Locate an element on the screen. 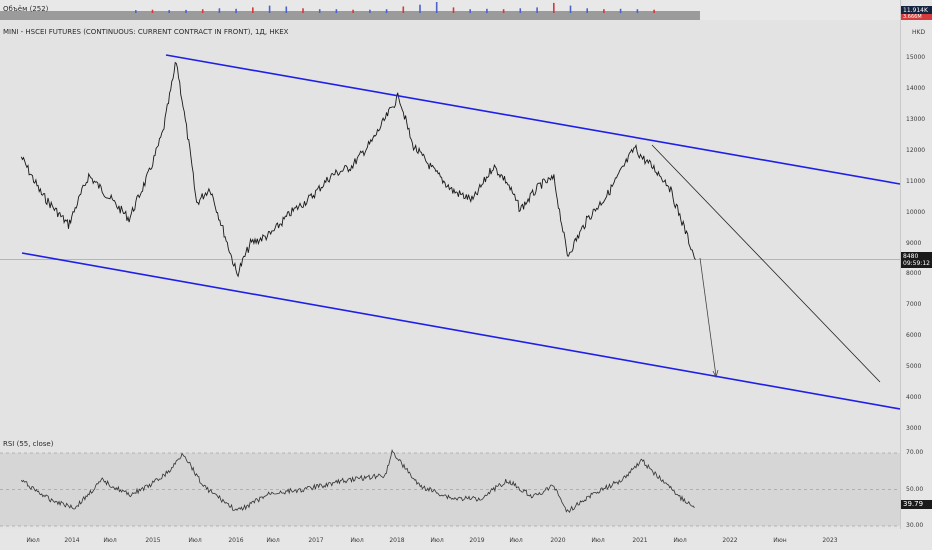  rsi-tick-label: 70.00 is located at coordinates (915, 452).